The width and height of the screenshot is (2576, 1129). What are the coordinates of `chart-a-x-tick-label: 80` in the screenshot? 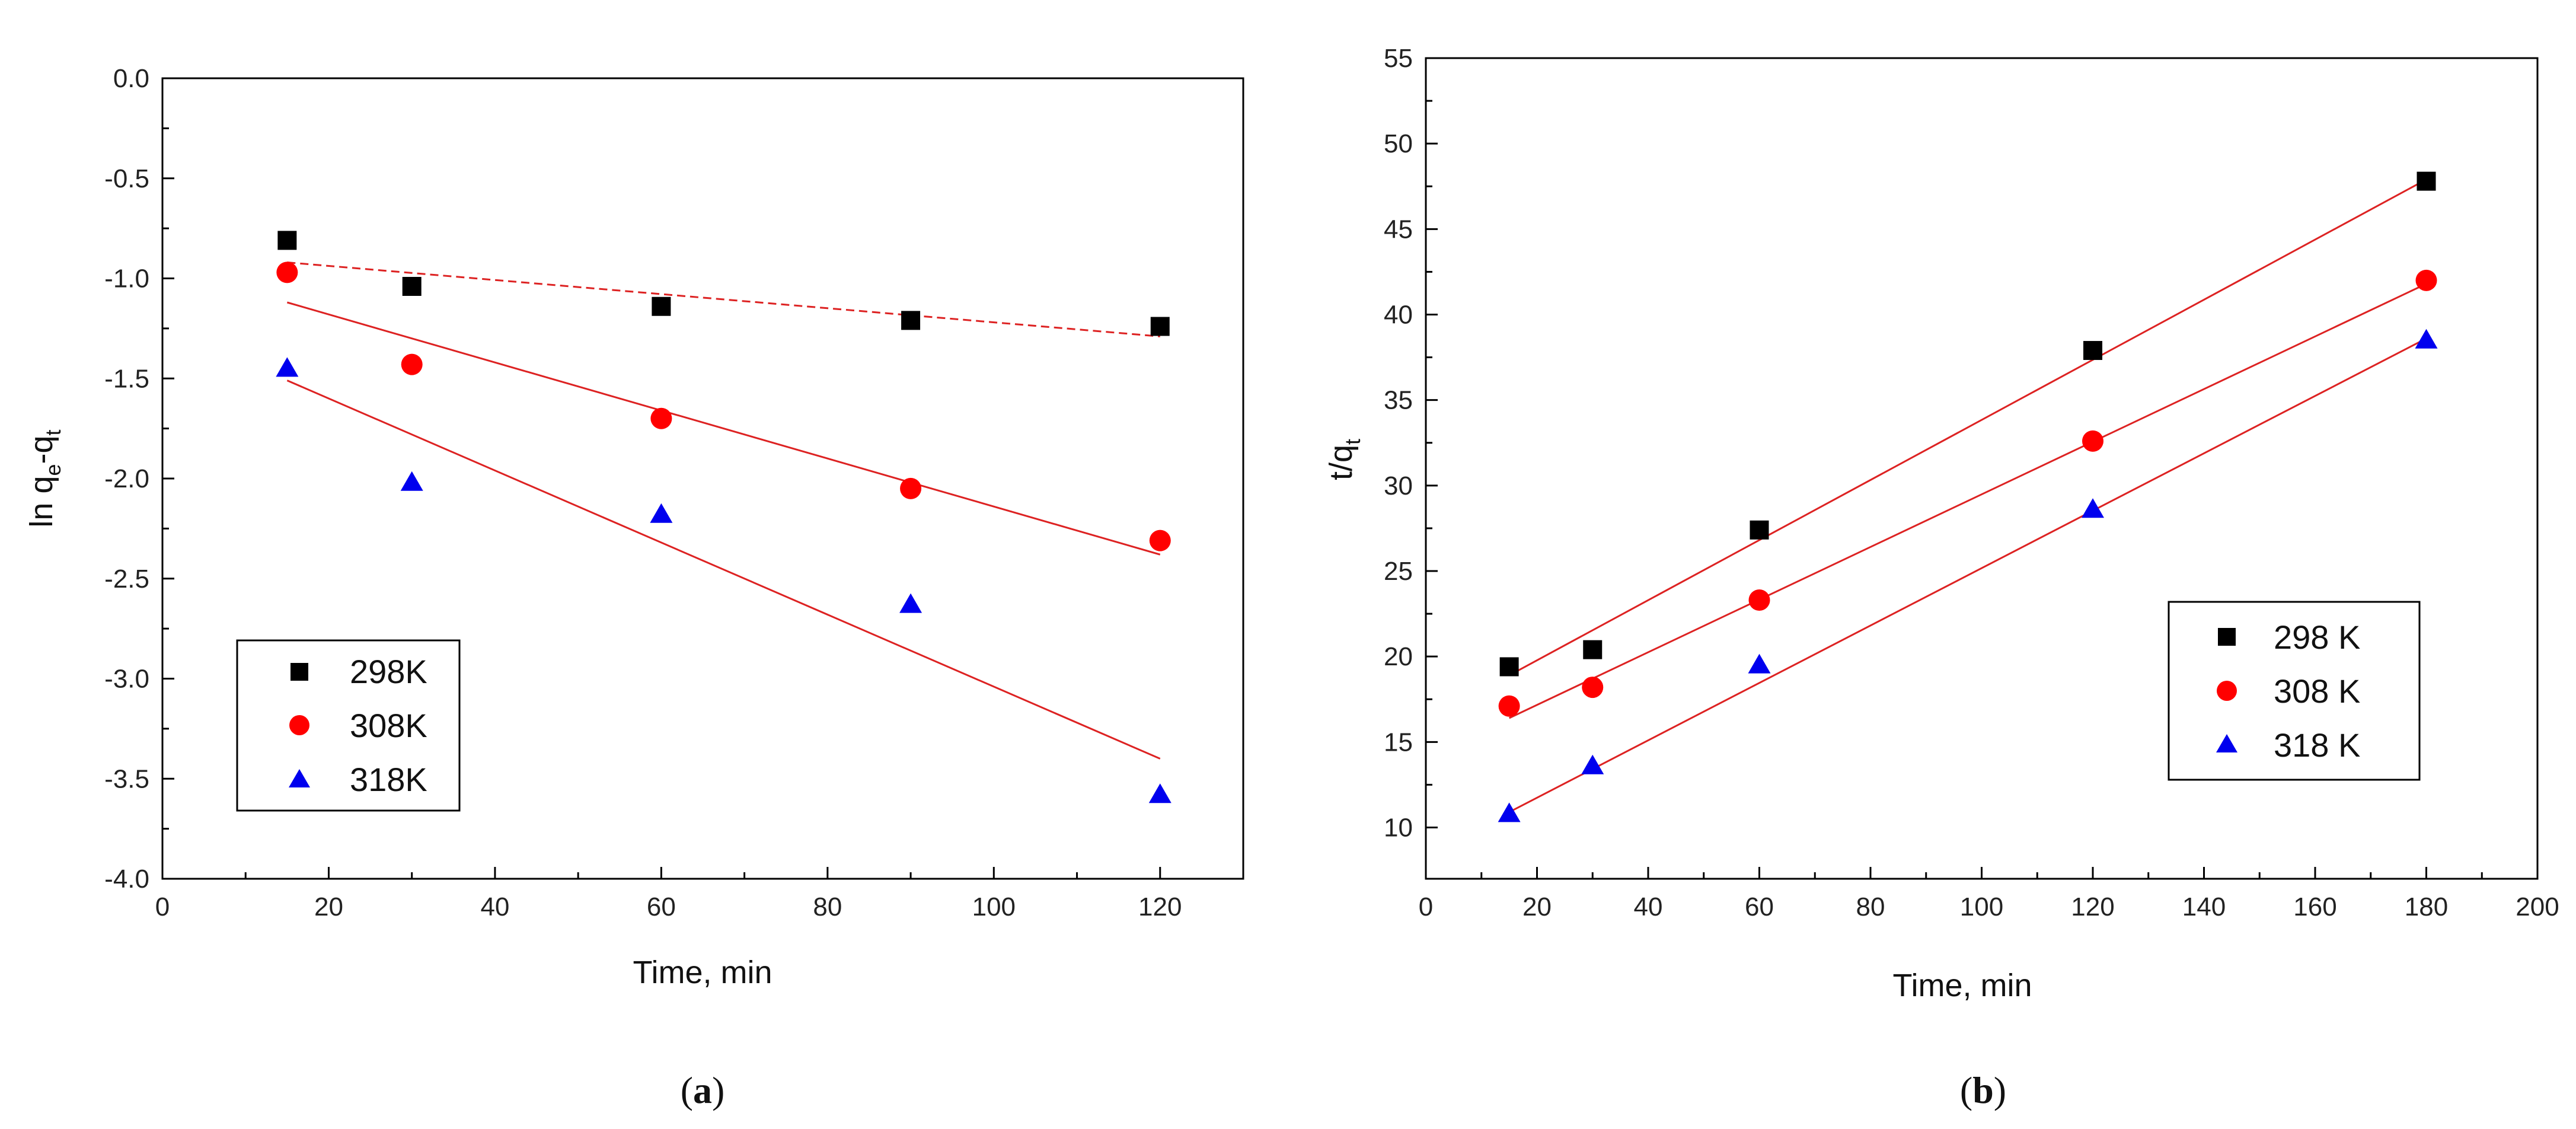 It's located at (827, 906).